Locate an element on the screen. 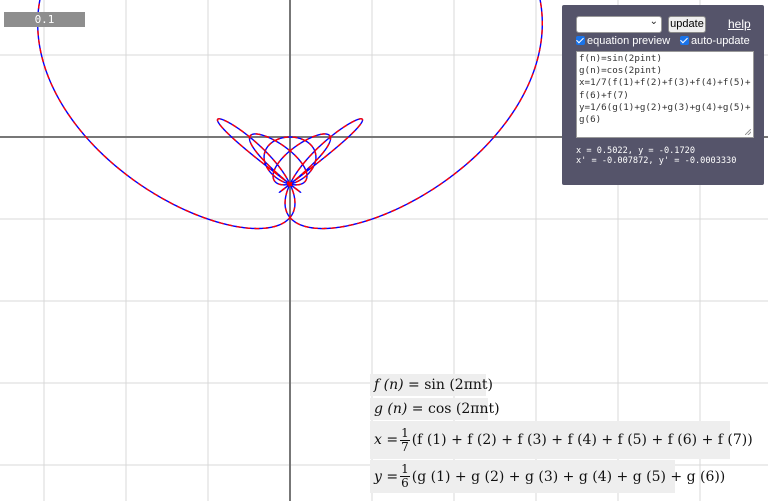  eq-y-lhs: y = is located at coordinates (386, 476).